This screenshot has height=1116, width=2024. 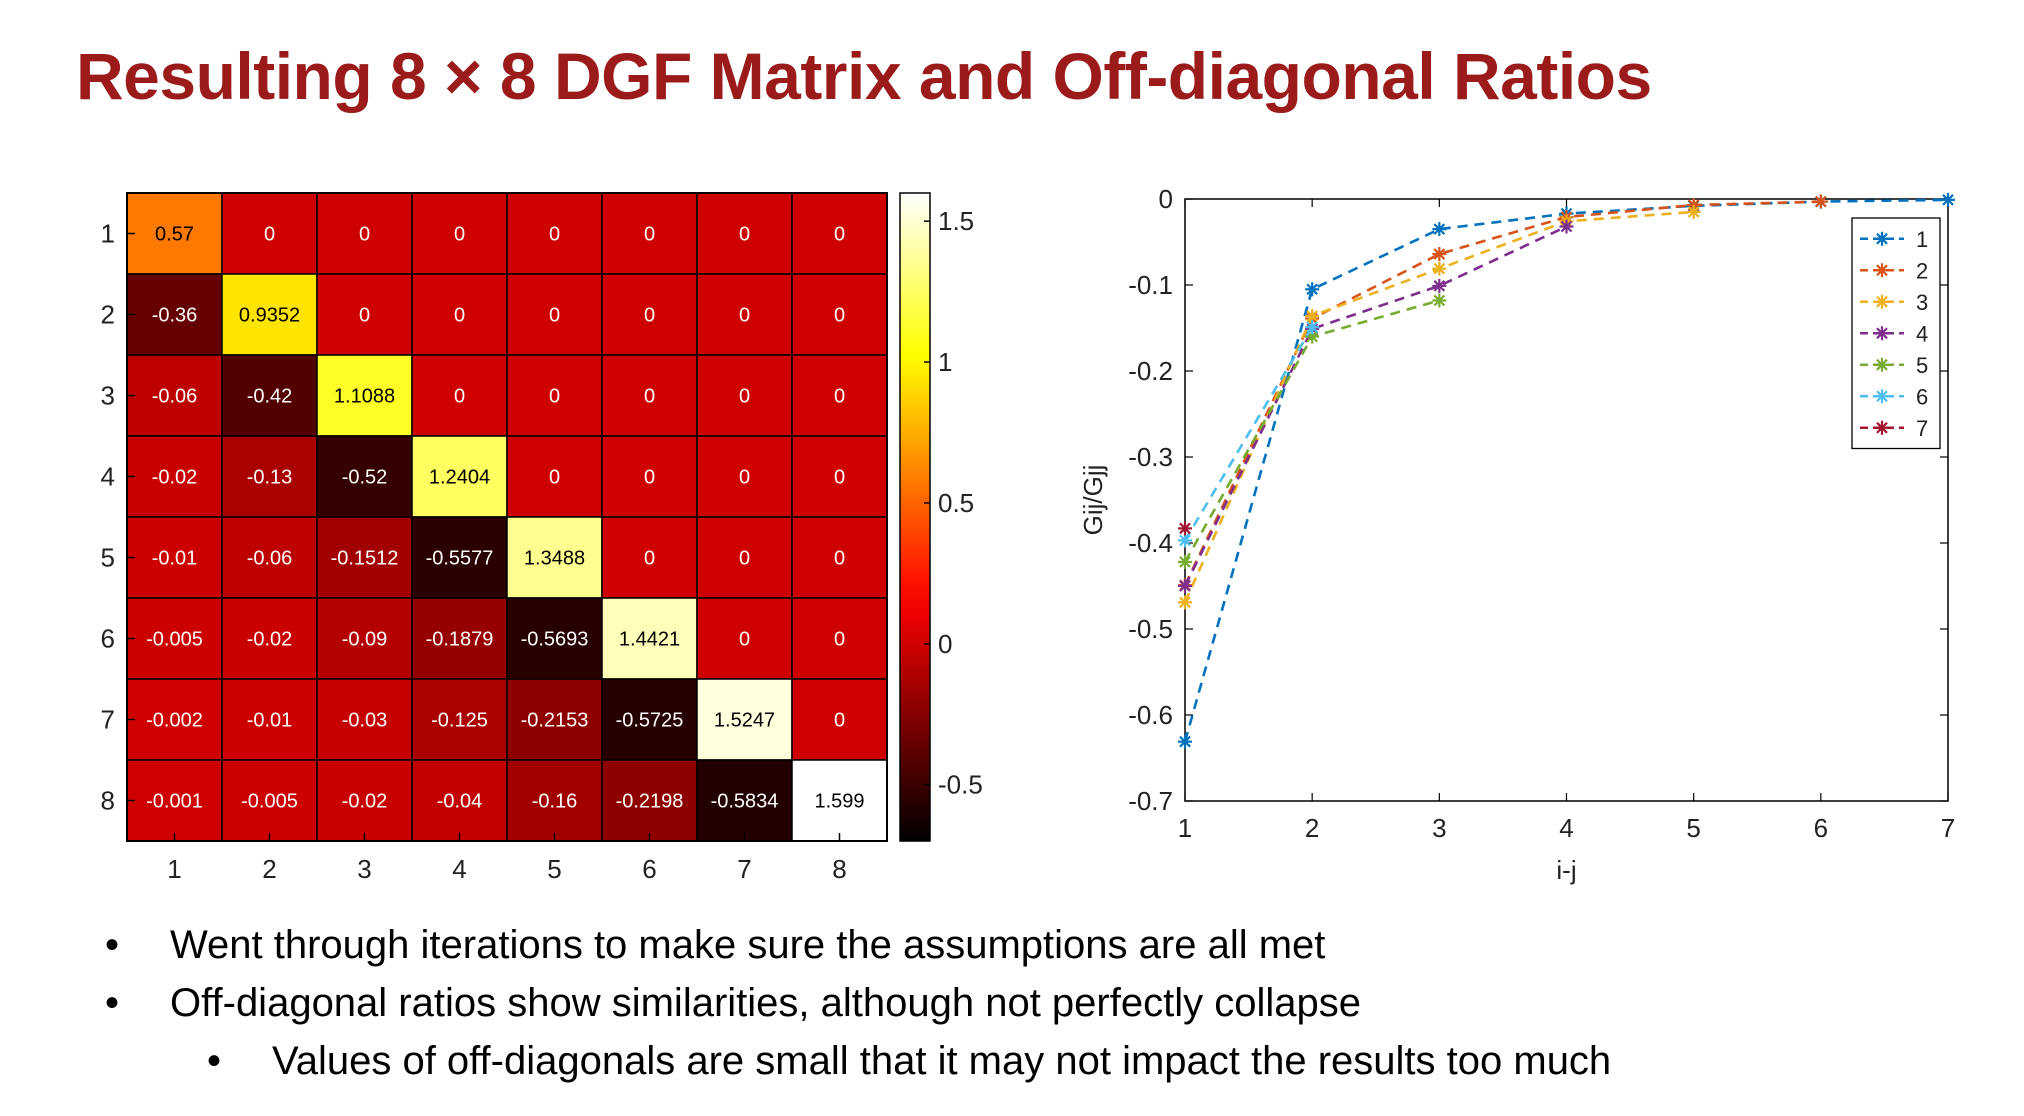 I want to click on colorbar-tick-label: 0.5, so click(x=956, y=503).